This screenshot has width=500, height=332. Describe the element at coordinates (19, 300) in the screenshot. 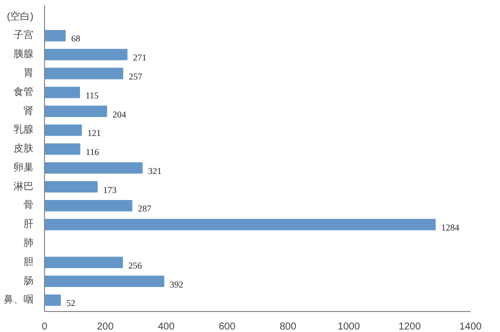

I see `y-tick-label: 鼻、咽` at that location.